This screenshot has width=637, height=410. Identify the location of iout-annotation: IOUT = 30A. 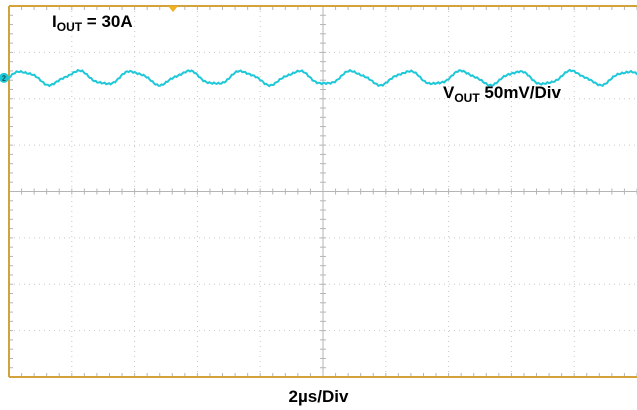
(92, 23).